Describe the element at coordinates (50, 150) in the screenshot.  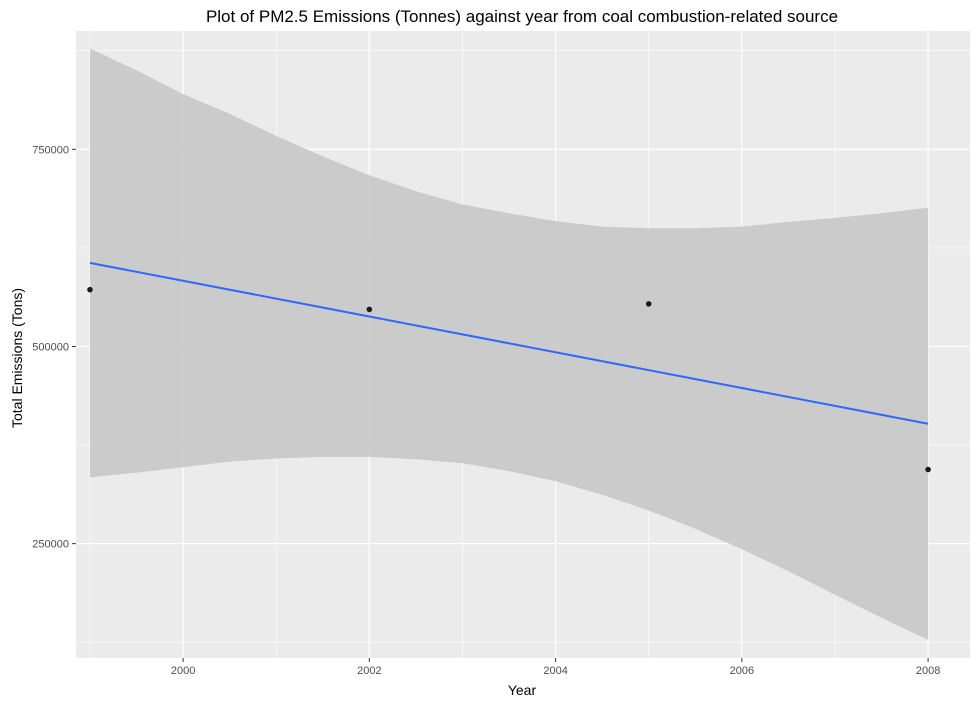
I see `y-tick-label: 750000` at that location.